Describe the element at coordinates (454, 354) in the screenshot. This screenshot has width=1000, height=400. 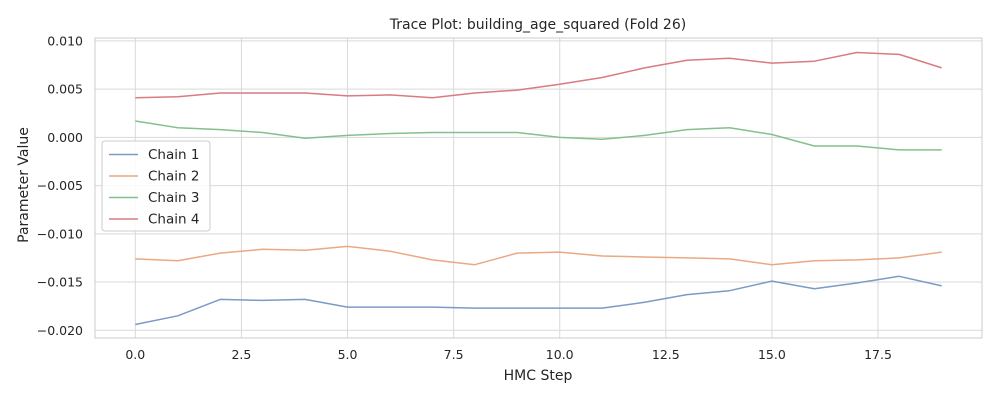
I see `x-tick-label: 7.5` at that location.